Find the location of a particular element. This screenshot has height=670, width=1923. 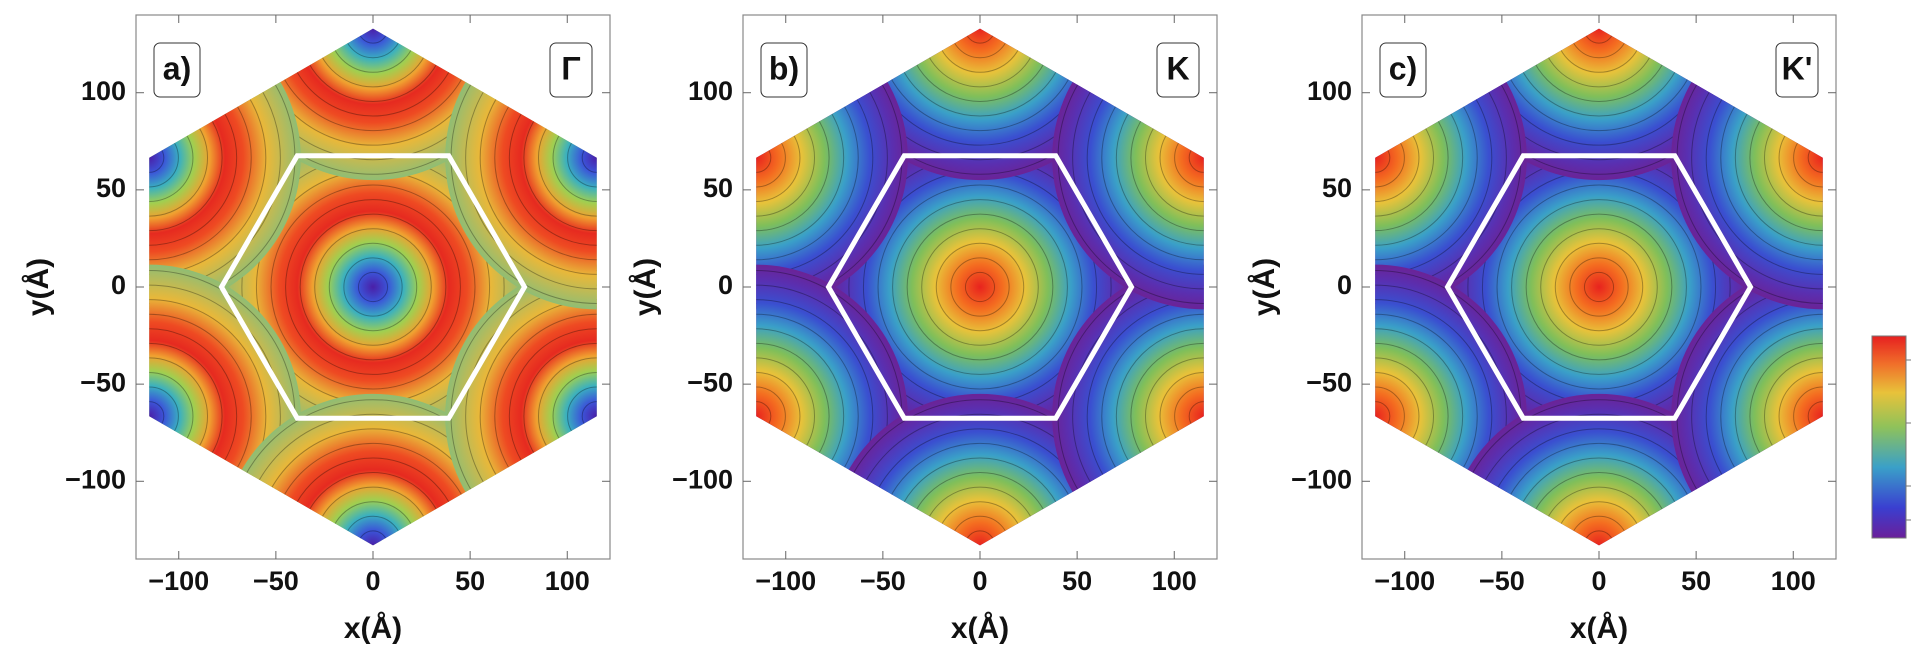

point-label: K' is located at coordinates (1797, 68).